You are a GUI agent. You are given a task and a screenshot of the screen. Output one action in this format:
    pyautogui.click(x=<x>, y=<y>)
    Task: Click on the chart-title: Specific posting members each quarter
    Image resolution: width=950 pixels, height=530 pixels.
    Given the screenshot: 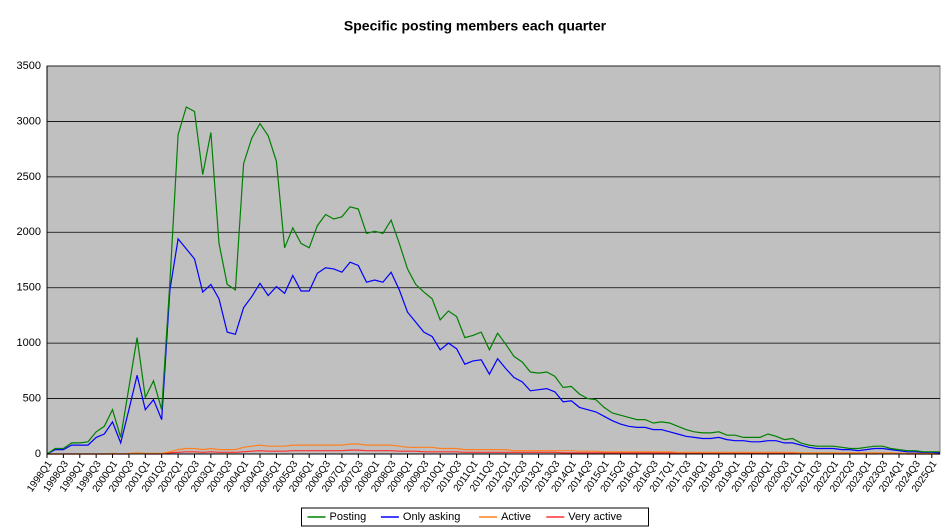 What is the action you would take?
    pyautogui.click(x=475, y=26)
    